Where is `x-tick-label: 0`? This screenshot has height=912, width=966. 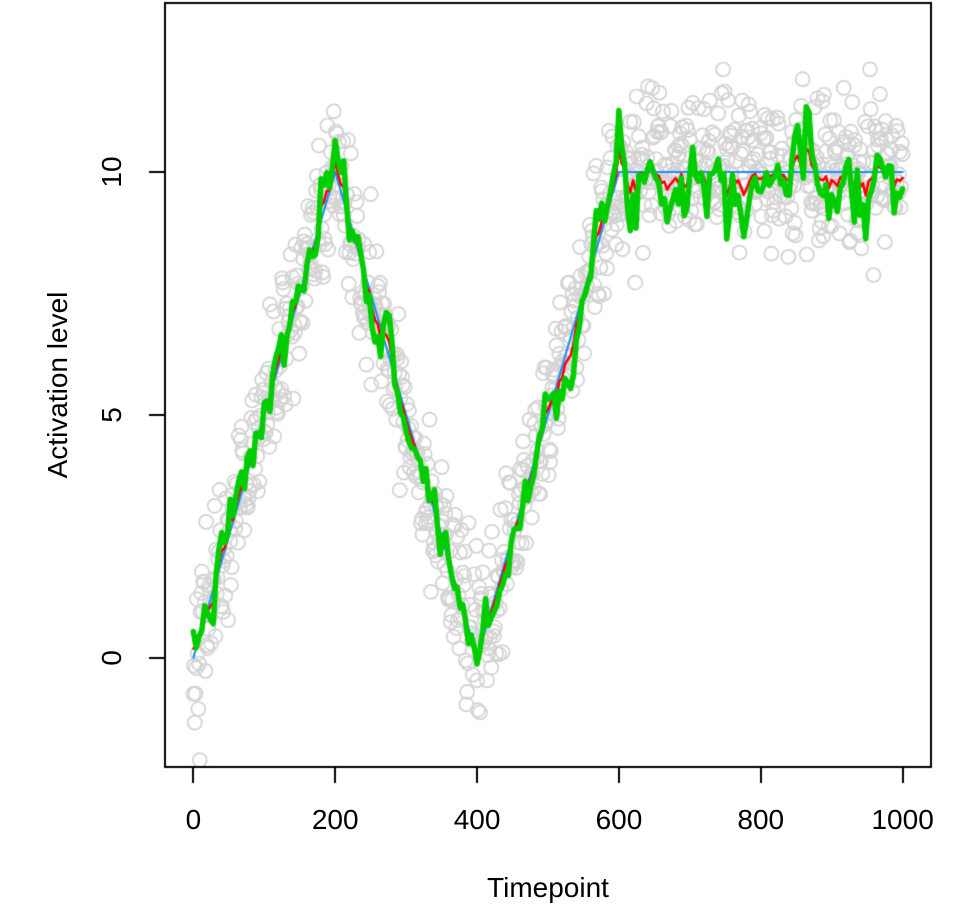 x-tick-label: 0 is located at coordinates (193, 819).